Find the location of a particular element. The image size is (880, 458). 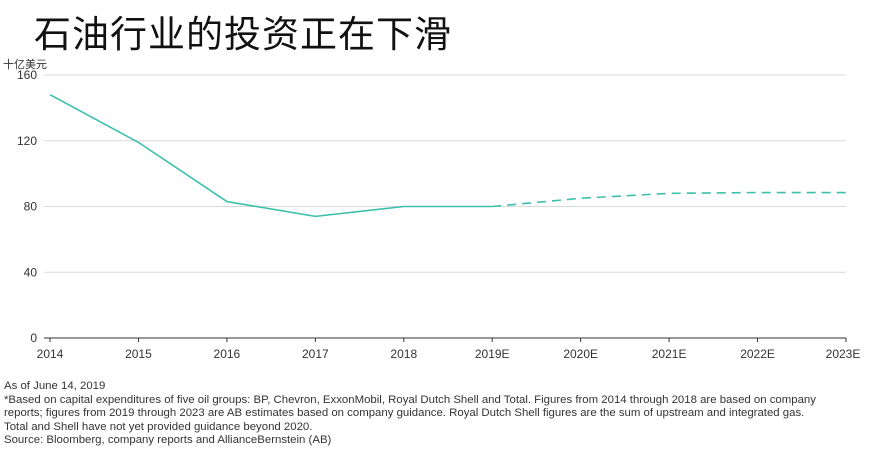

y-axis-label: 十亿美元 is located at coordinates (25, 64).